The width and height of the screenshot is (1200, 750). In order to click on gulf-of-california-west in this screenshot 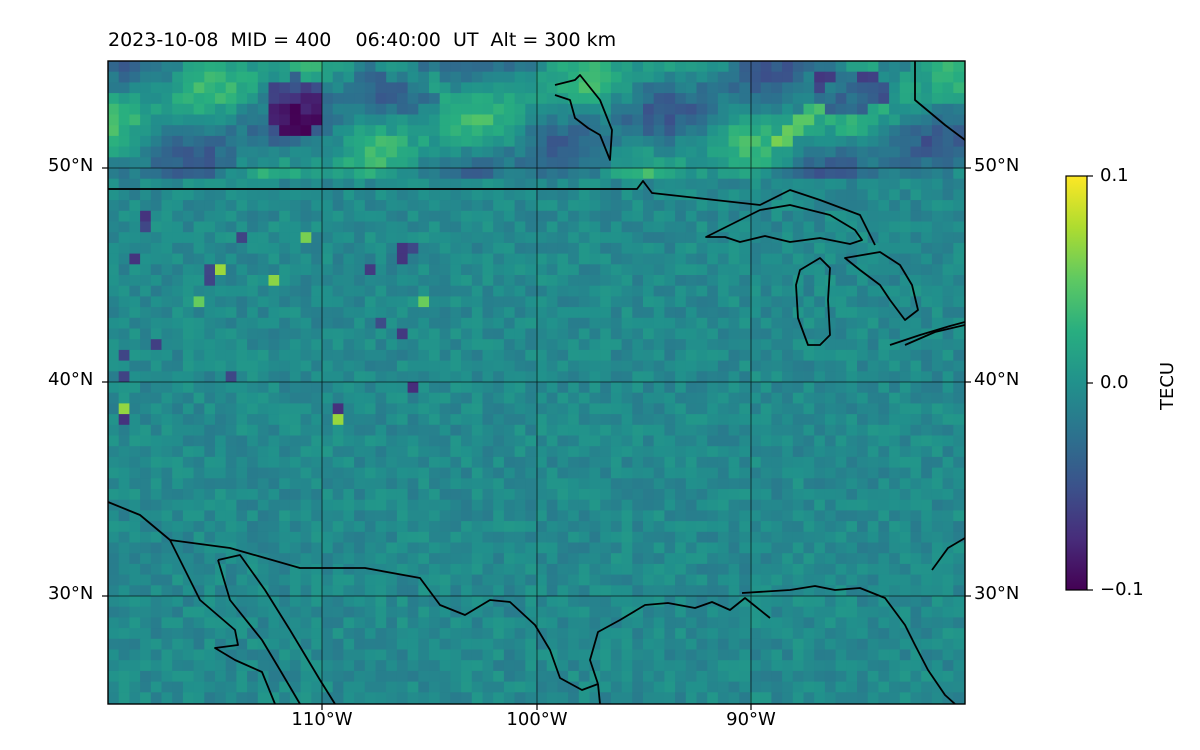, I will do `click(276, 629)`.